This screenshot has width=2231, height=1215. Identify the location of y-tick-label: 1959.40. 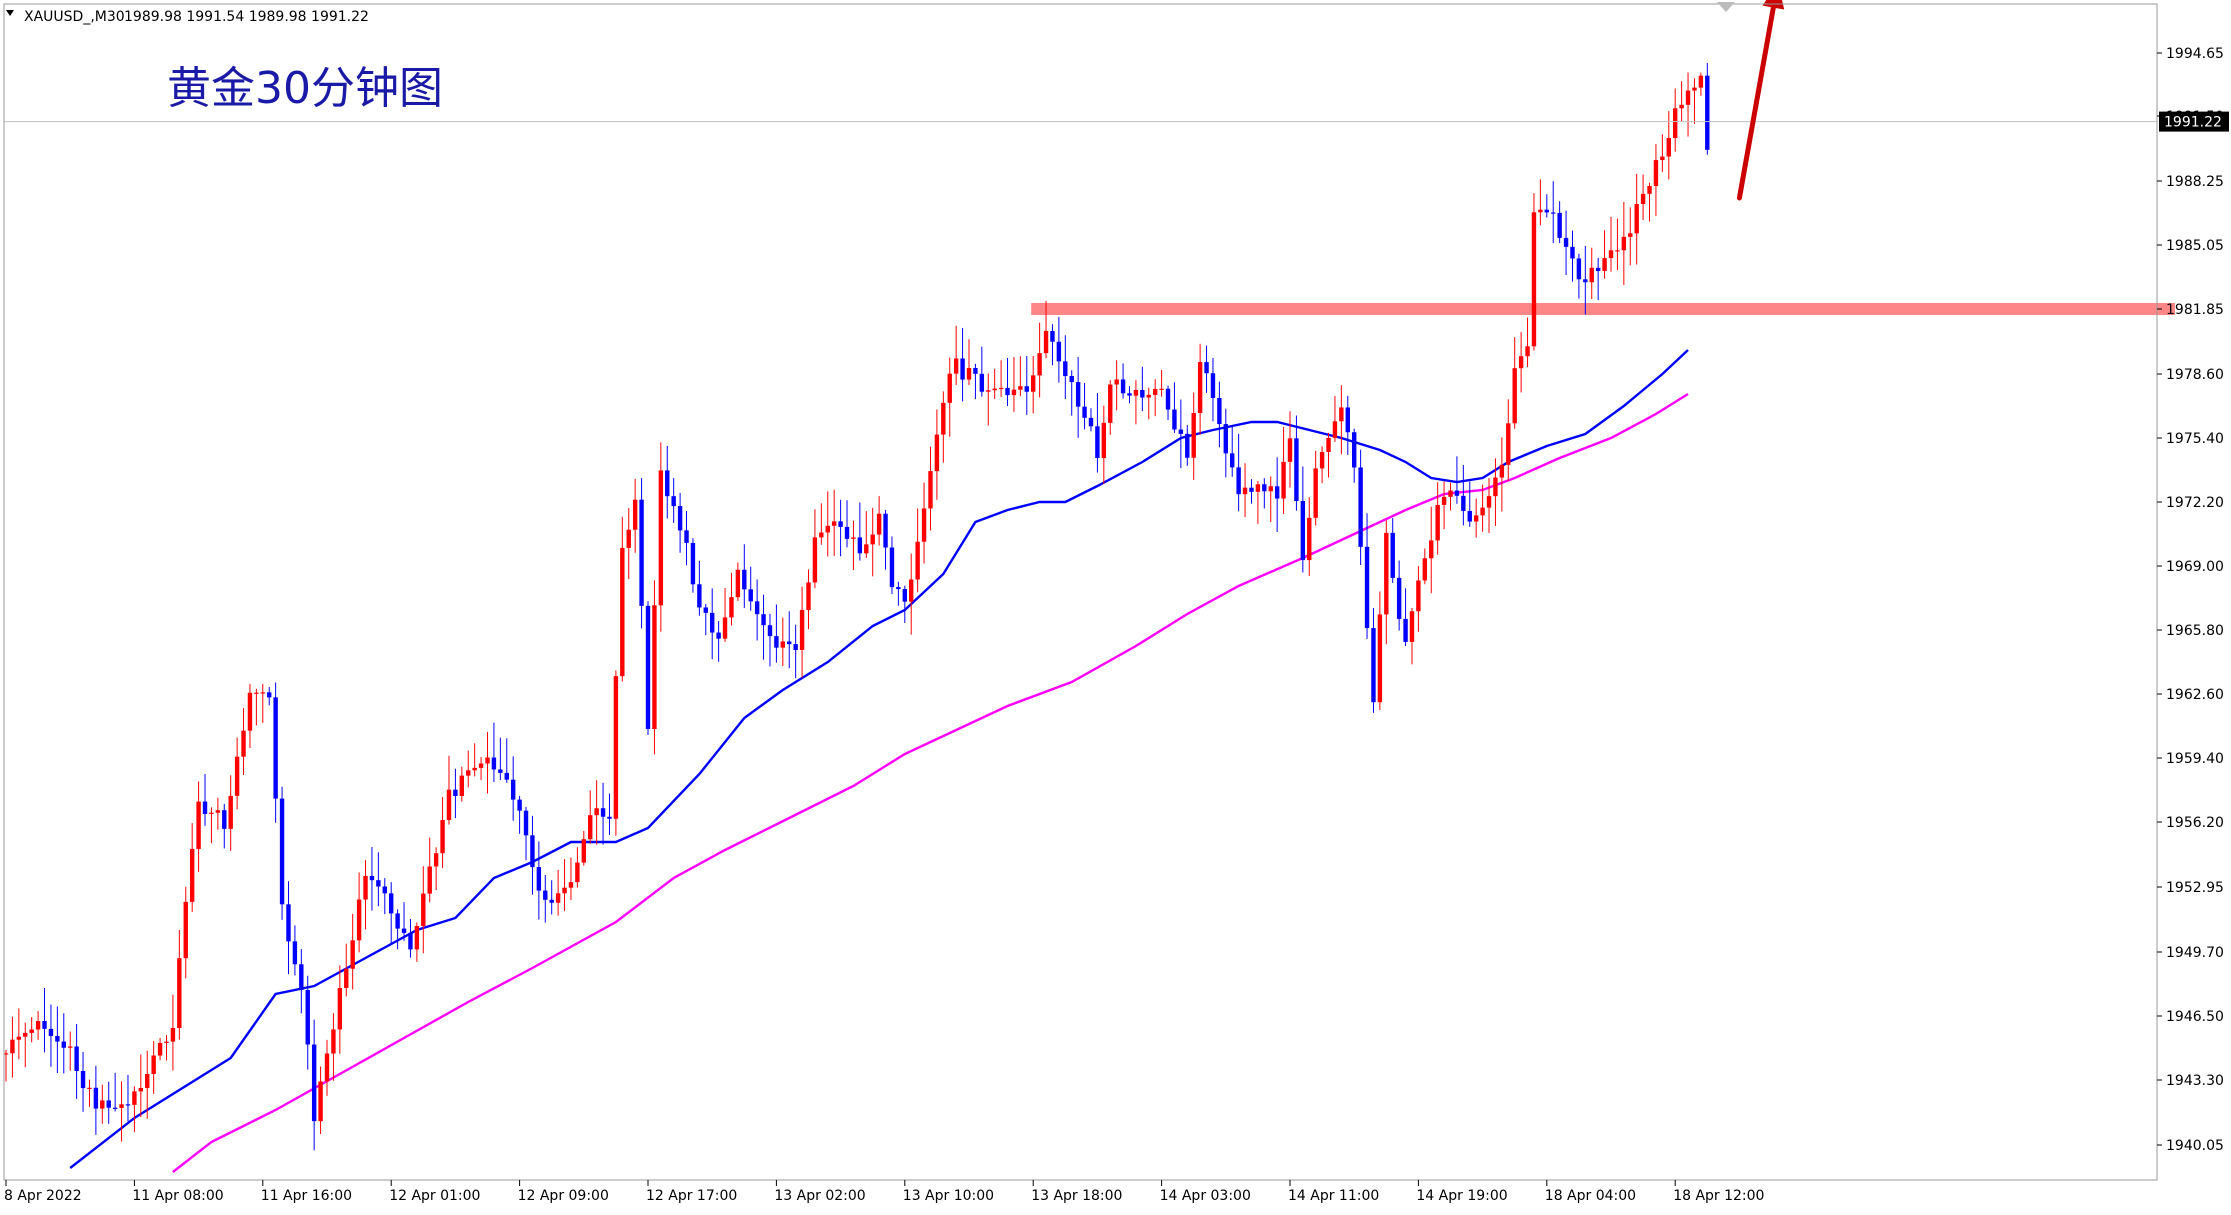
(2195, 759).